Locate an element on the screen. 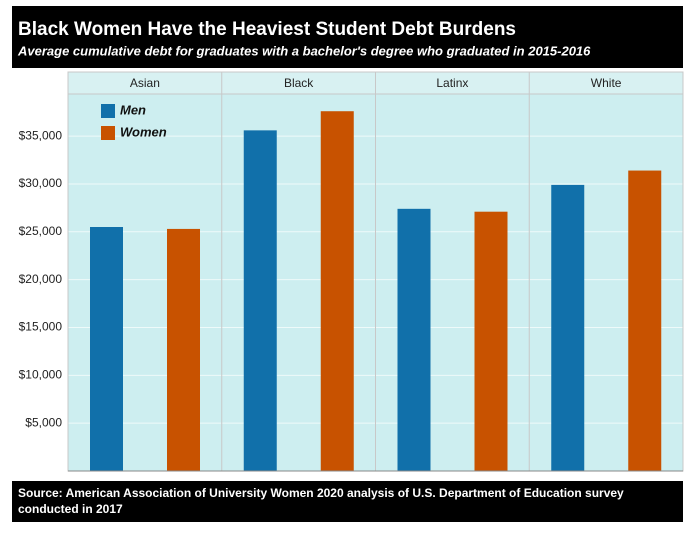  y-tick-label: $20,000 is located at coordinates (41, 279).